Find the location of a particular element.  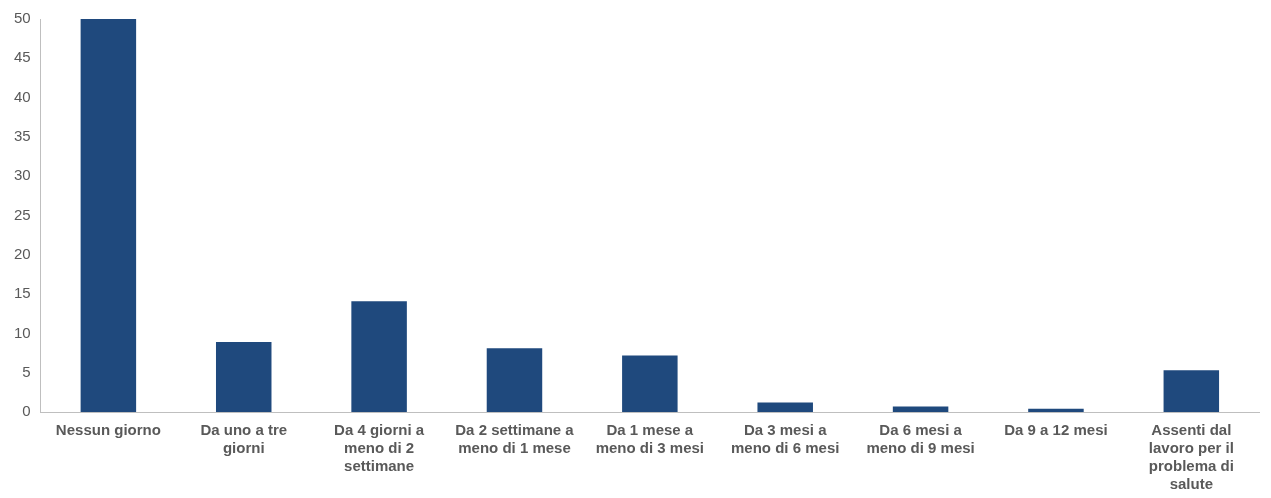

x-tick-label: Da 6 mesi a meno di 9 mesi is located at coordinates (920, 439).